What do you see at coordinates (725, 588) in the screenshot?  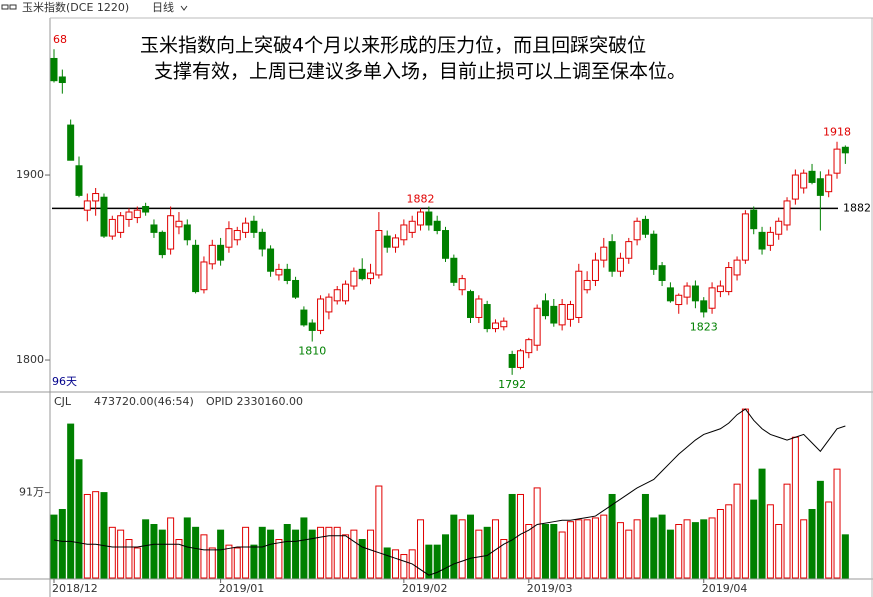 I see `x-tick-label: 2019/04` at bounding box center [725, 588].